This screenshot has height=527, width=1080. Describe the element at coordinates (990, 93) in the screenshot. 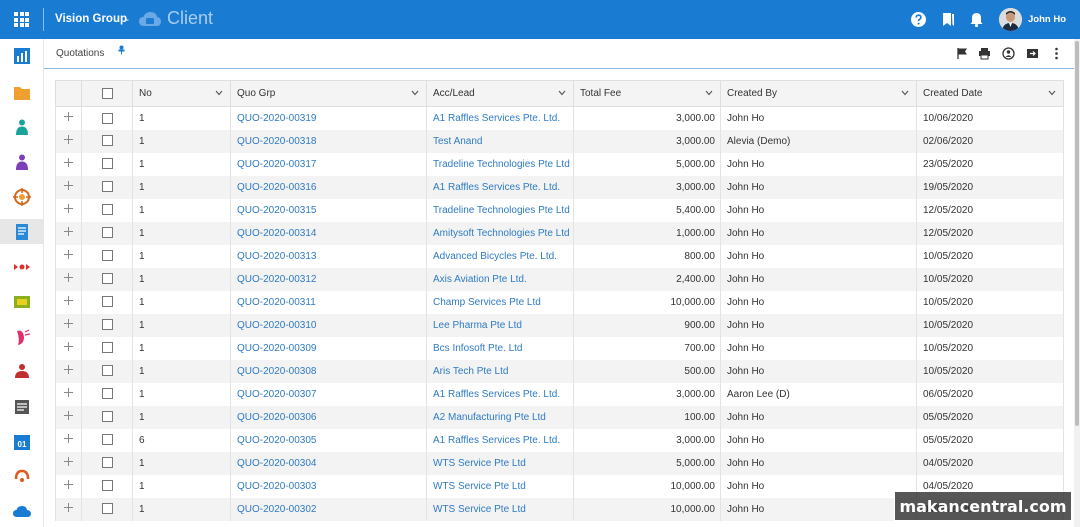

I see `column-header-created-date: Created Date` at that location.